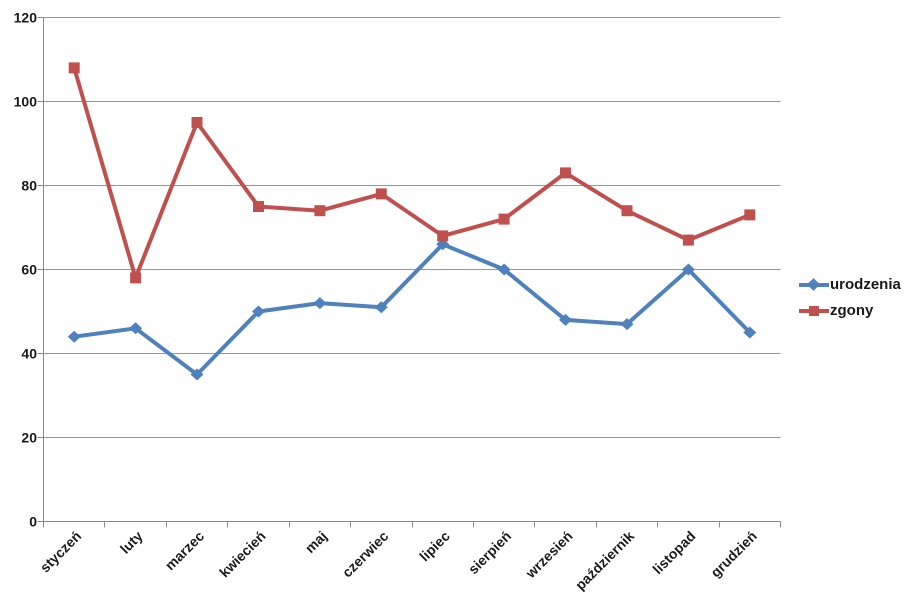 The height and width of the screenshot is (603, 916). What do you see at coordinates (688, 269) in the screenshot?
I see `point-urodzenia-listopad` at bounding box center [688, 269].